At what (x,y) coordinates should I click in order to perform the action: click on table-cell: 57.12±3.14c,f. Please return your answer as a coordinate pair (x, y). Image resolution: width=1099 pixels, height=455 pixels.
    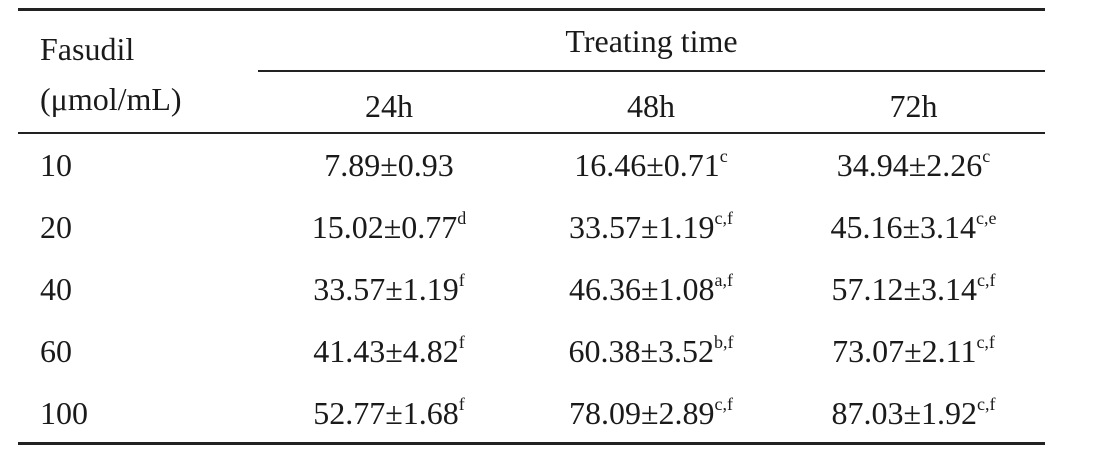
    Looking at the image, I should click on (913, 289).